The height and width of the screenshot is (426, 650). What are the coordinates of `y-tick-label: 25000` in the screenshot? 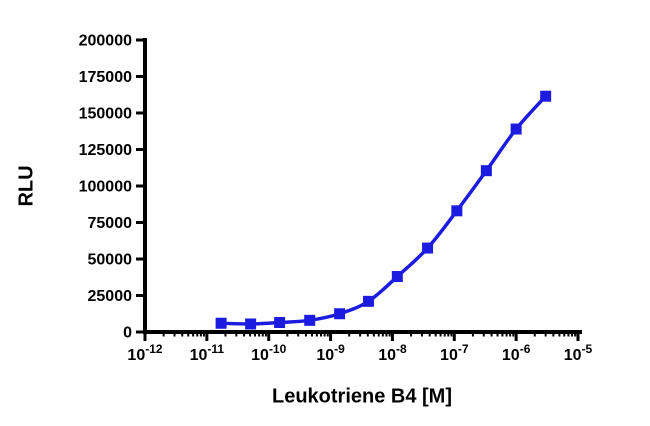 It's located at (110, 296).